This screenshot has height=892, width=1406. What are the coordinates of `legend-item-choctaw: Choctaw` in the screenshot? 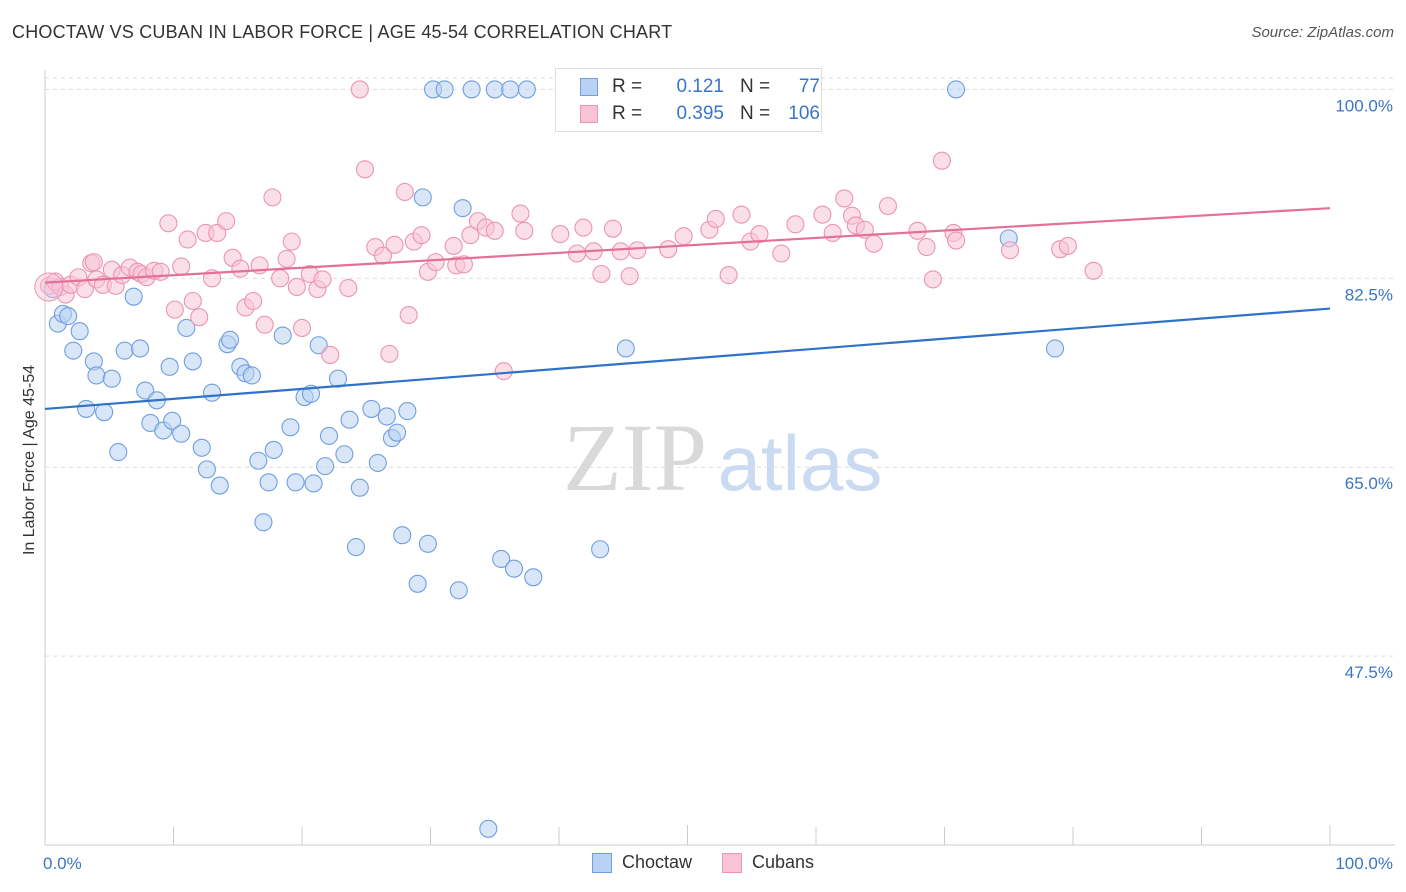 It's located at (641, 862).